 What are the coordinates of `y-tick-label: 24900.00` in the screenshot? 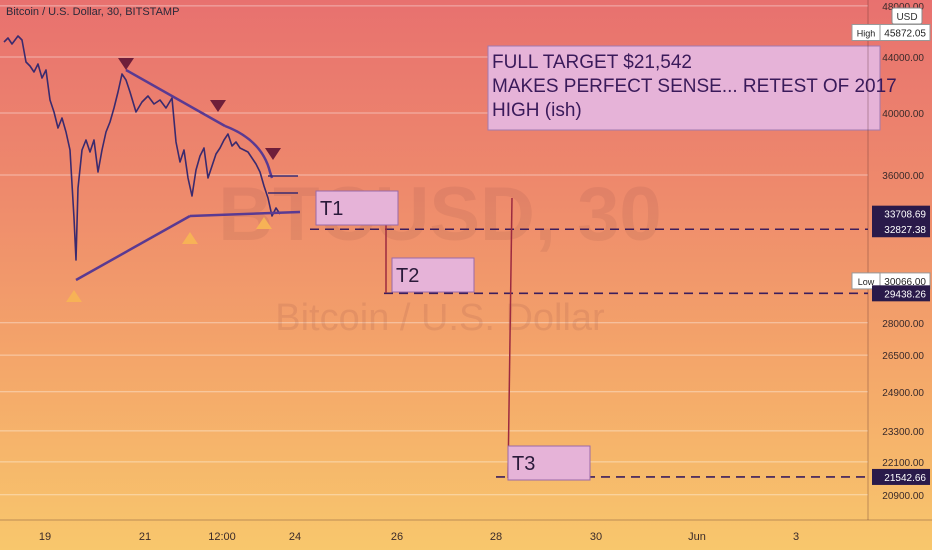 It's located at (903, 393).